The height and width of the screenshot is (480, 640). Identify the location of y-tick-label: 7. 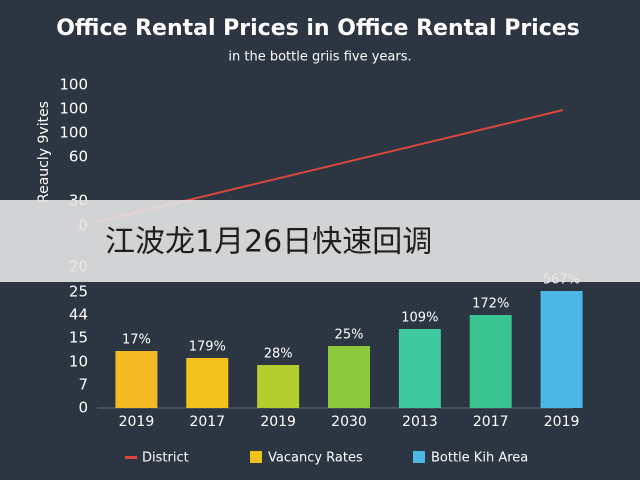
(83, 385).